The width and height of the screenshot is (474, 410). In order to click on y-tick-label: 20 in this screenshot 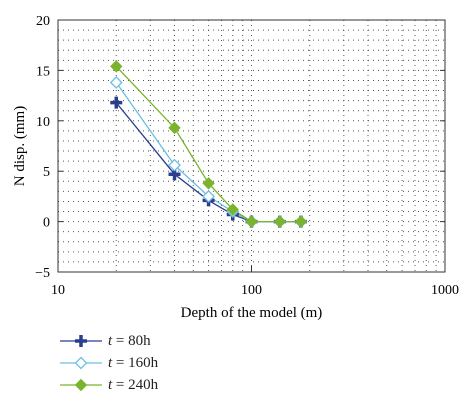, I will do `click(43, 21)`.